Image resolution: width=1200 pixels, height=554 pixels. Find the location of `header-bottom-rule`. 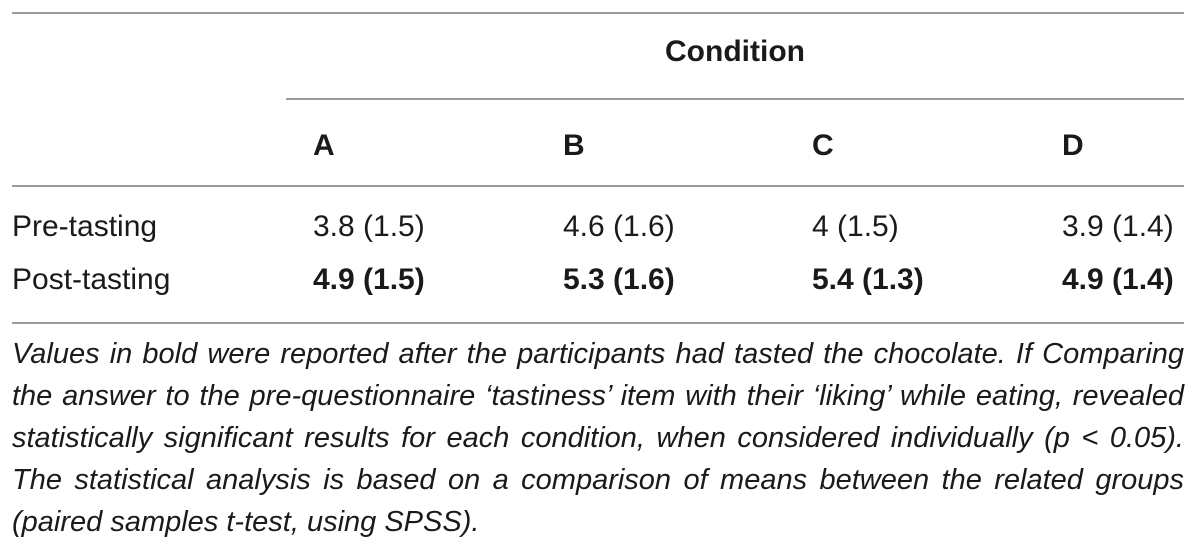

header-bottom-rule is located at coordinates (598, 186).